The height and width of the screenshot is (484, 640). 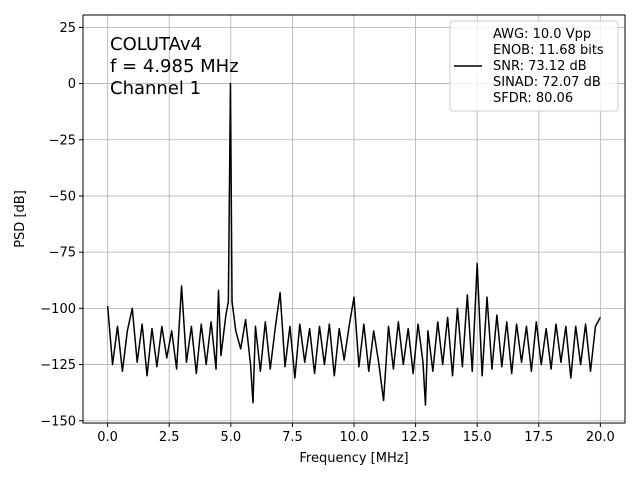 I want to click on y-tick-label: 25, so click(x=67, y=28).